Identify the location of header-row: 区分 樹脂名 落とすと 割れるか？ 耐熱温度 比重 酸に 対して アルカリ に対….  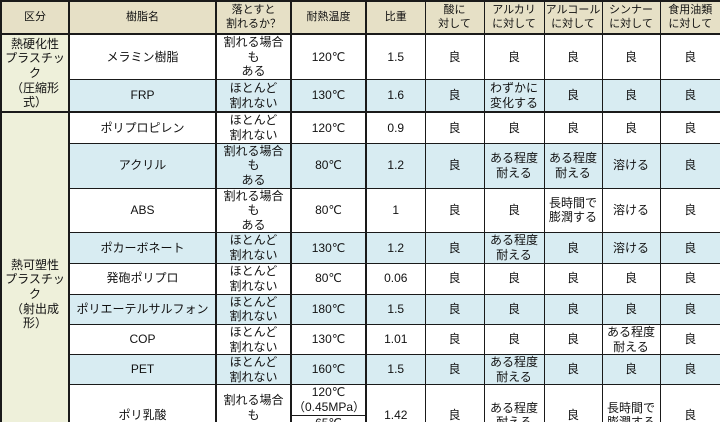
(360, 17).